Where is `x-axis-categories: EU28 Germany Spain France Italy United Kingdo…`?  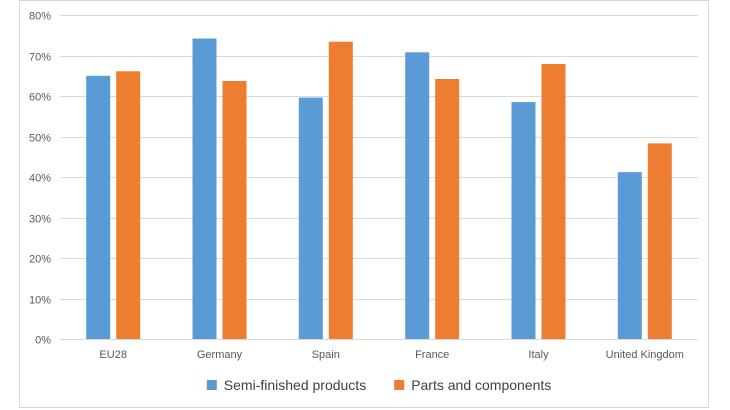 x-axis-categories: EU28 Germany Spain France Italy United Kingdo… is located at coordinates (391, 355).